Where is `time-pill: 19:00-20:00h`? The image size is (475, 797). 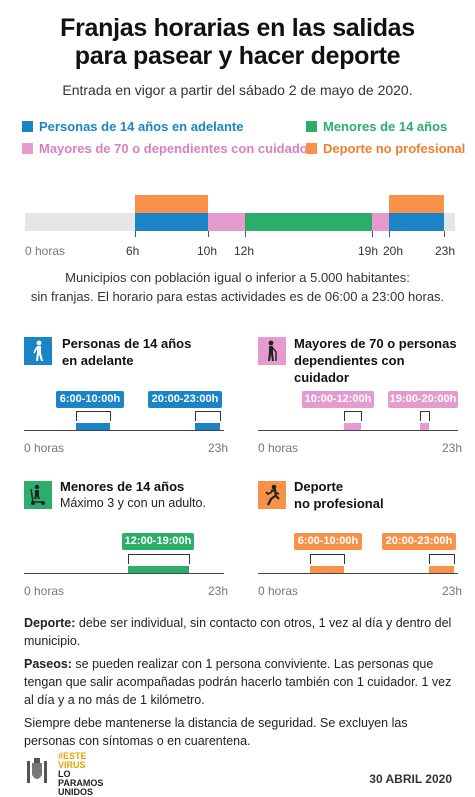 time-pill: 19:00-20:00h is located at coordinates (423, 399).